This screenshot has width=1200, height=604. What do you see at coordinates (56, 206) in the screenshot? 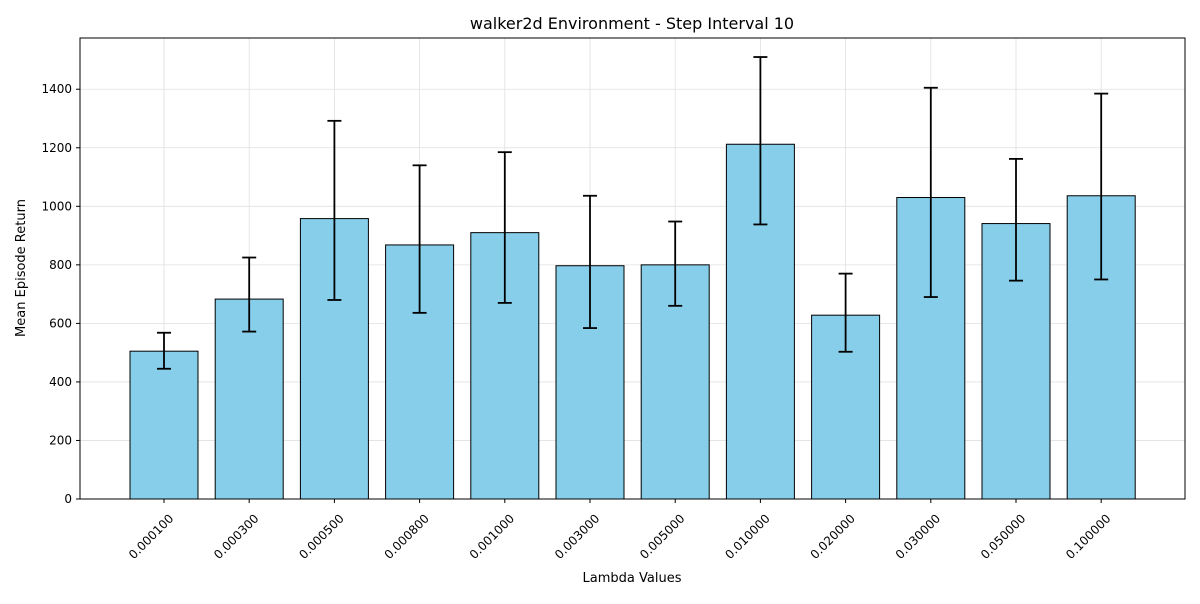
I see `y-tick-label: 1000` at bounding box center [56, 206].